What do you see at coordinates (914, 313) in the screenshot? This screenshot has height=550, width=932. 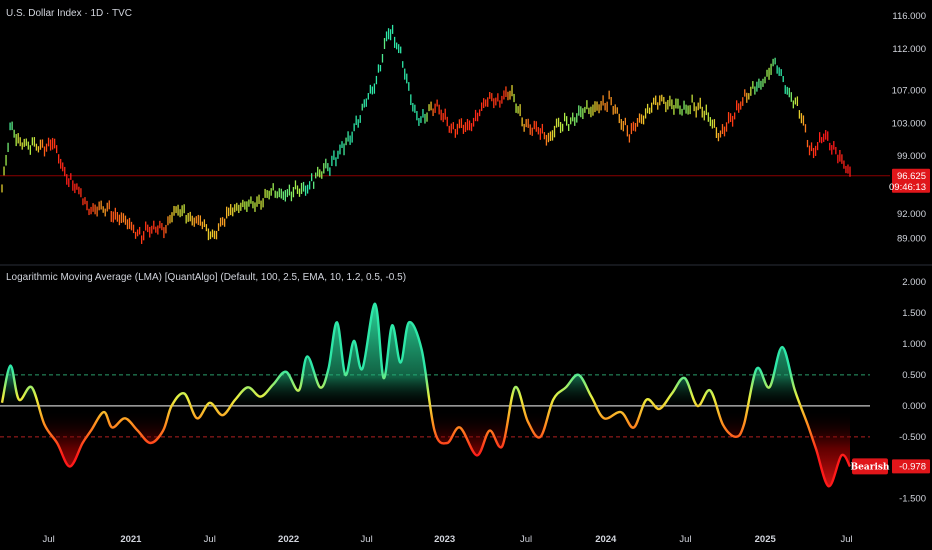 I see `indicator-tick-label: 1.500` at bounding box center [914, 313].